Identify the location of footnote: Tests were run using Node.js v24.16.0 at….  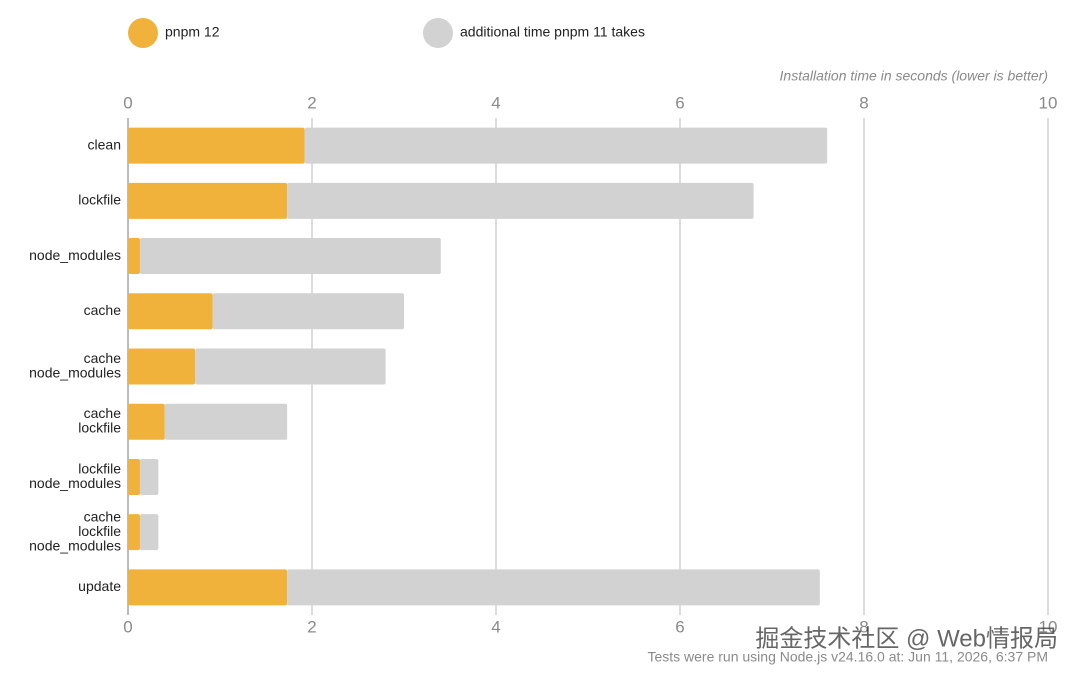
(847, 657).